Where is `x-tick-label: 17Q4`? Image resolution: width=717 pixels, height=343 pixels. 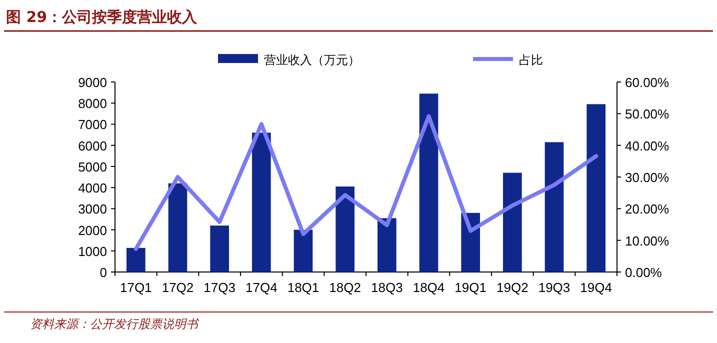
x-tick-label: 17Q4 is located at coordinates (262, 287).